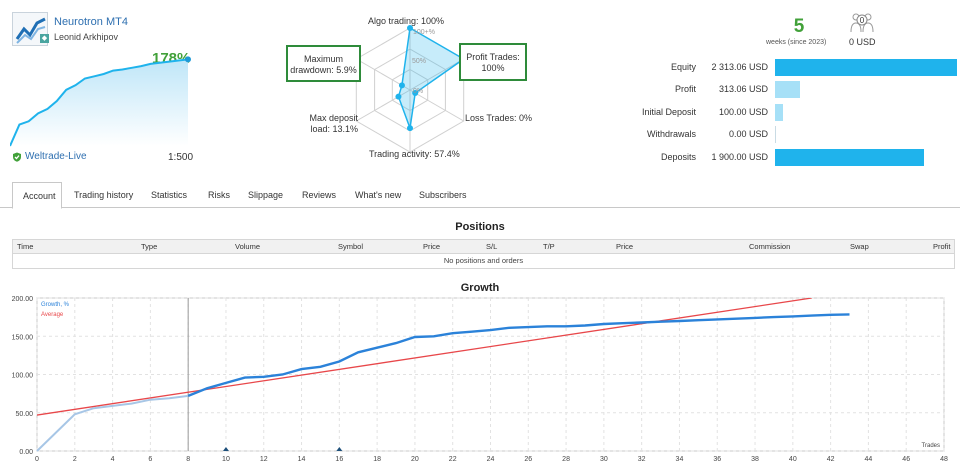 The height and width of the screenshot is (465, 960). Describe the element at coordinates (23, 299) in the screenshot. I see `y-tick-label: 200.00` at that location.